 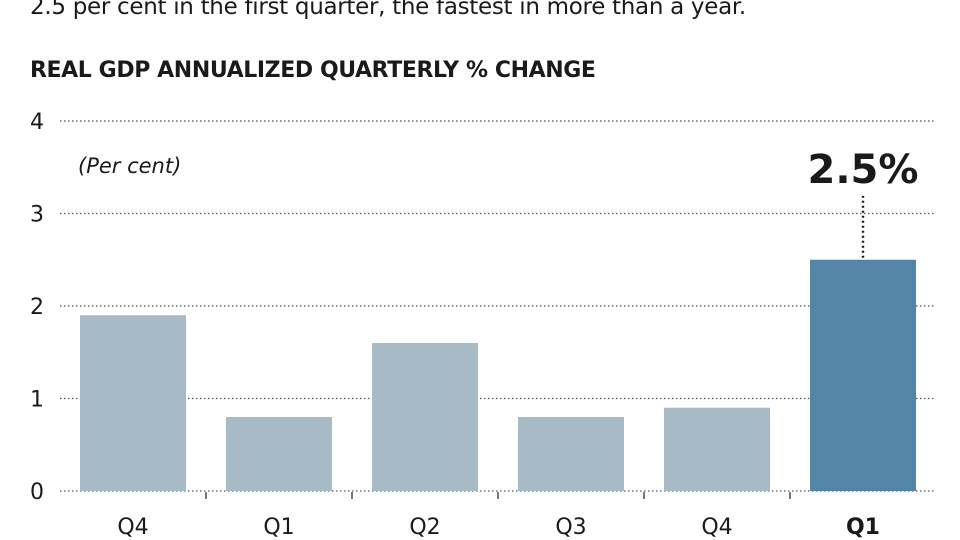 I want to click on x-axis-ticks: Q4 Q1 Q2 Q3 Q4 Q1, so click(x=498, y=516).